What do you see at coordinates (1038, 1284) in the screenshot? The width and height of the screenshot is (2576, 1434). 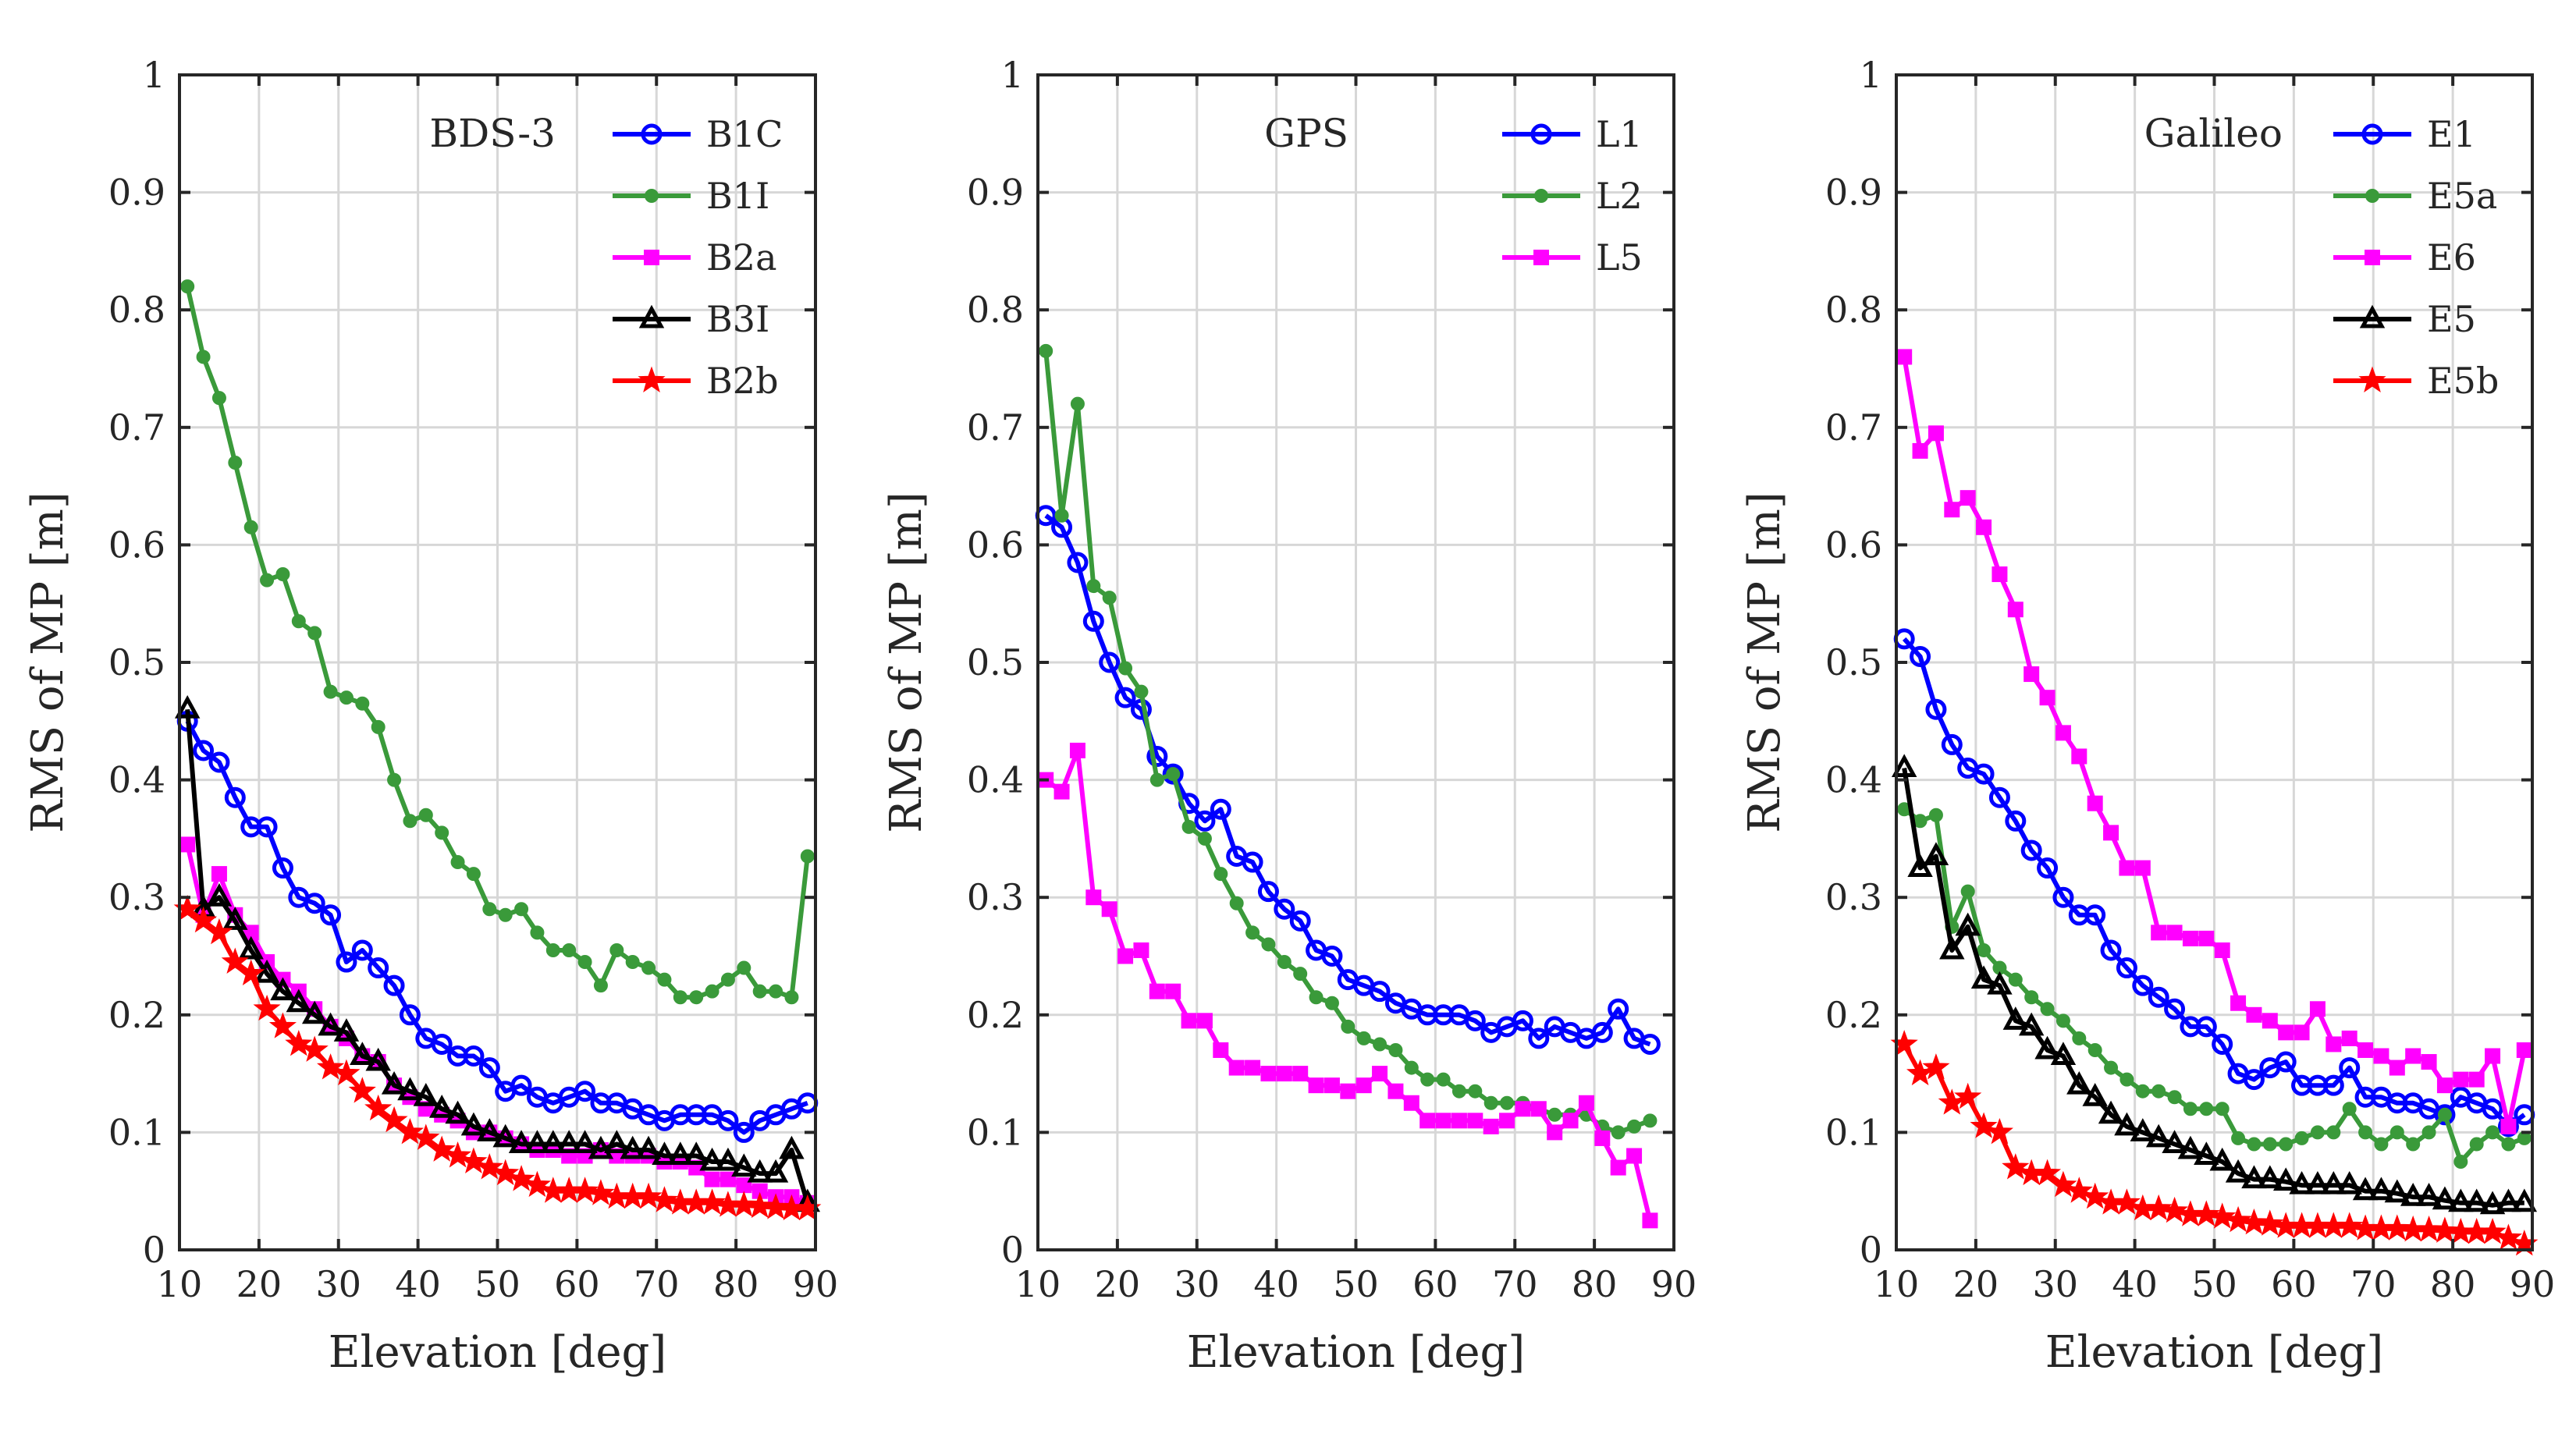 I see `x-tick-label: 10` at bounding box center [1038, 1284].